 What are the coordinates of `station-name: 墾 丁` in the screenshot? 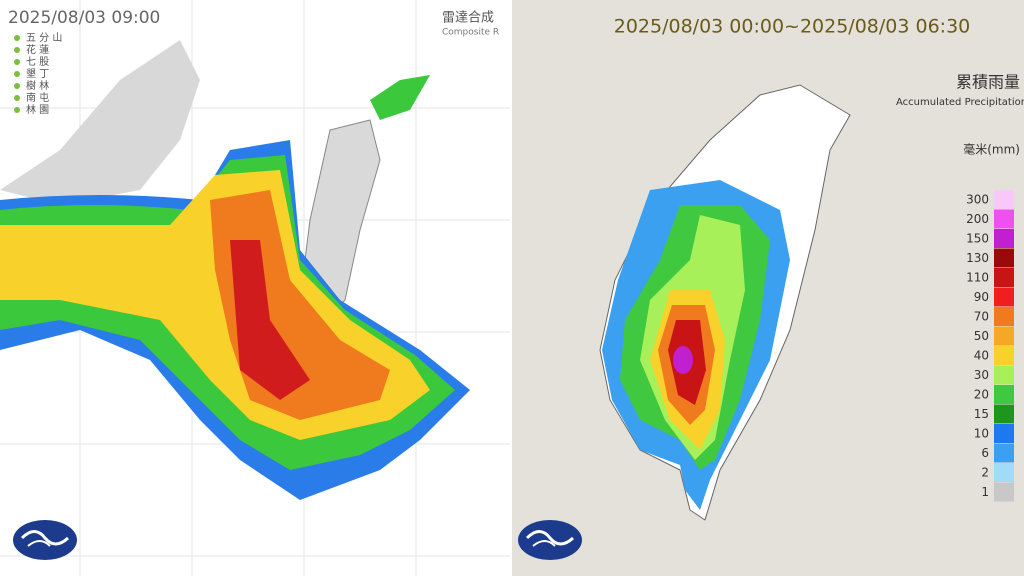 It's located at (37, 73).